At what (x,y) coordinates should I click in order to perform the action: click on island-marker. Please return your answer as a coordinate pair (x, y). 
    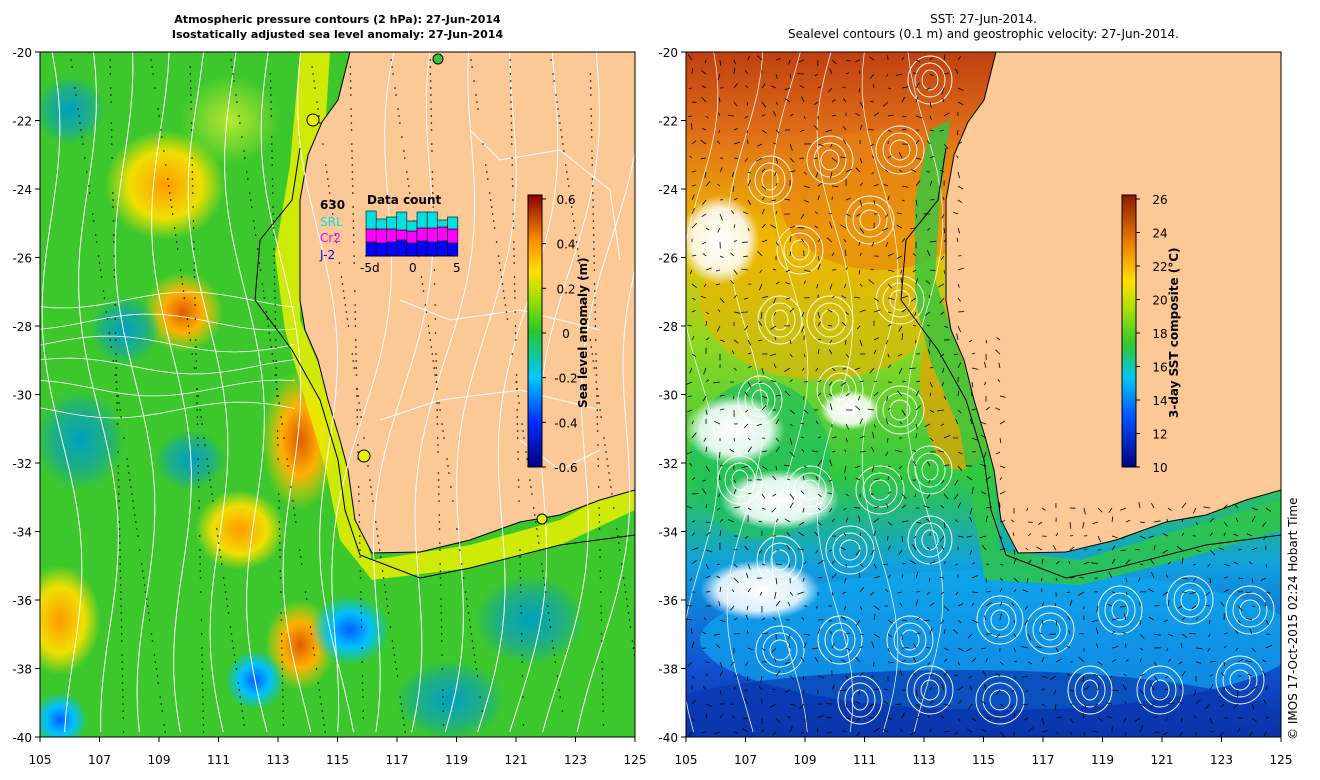
    Looking at the image, I should click on (313, 120).